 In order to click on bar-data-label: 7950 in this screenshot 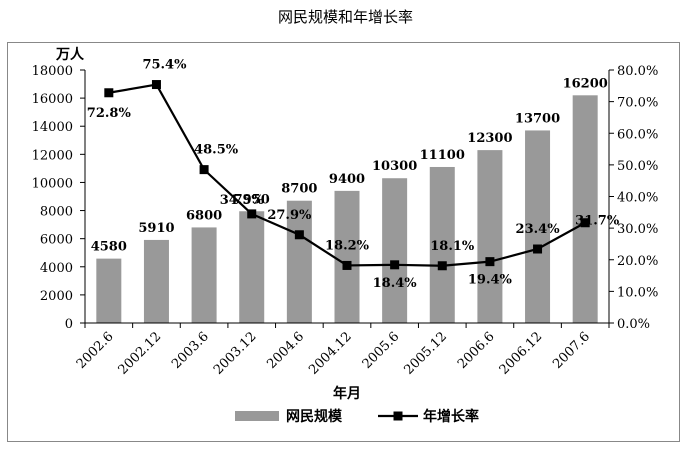, I will do `click(252, 199)`.